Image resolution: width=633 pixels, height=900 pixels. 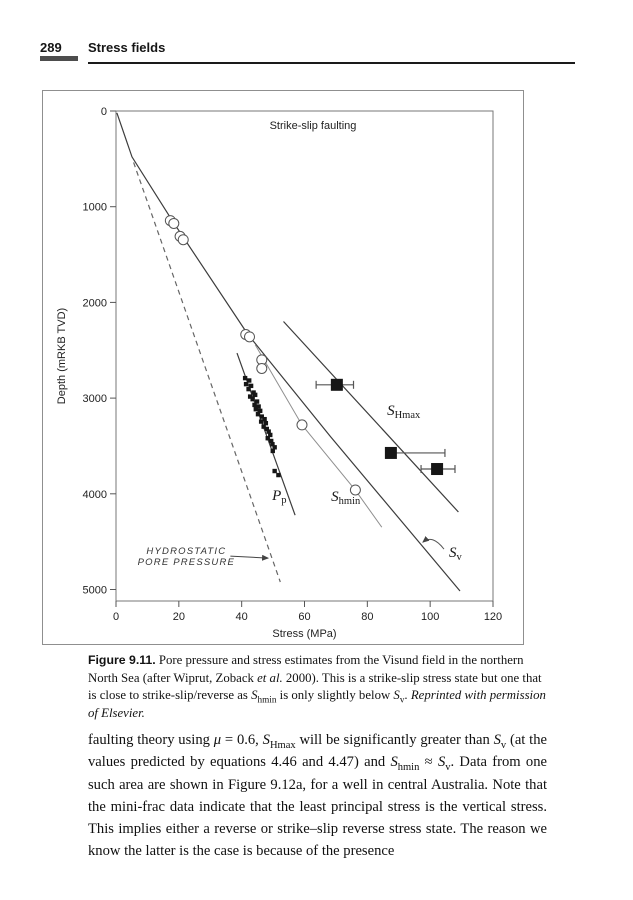 I want to click on x-tick-label: 80, so click(x=367, y=617).